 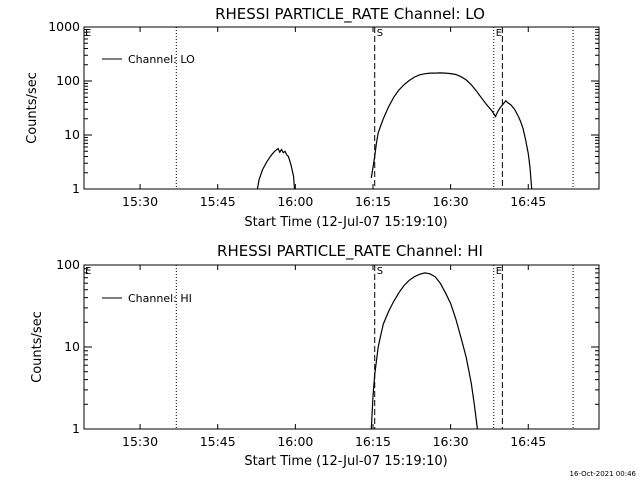 What do you see at coordinates (451, 201) in the screenshot?
I see `panel-lo-x-tick-label: 16:30` at bounding box center [451, 201].